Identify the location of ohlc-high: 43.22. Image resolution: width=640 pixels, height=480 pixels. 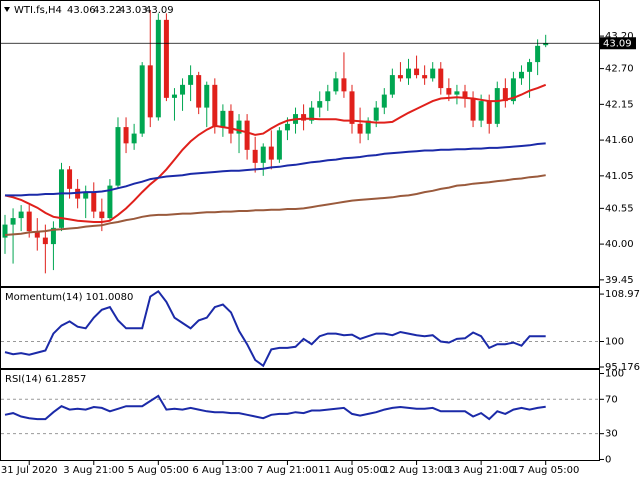
(107, 10).